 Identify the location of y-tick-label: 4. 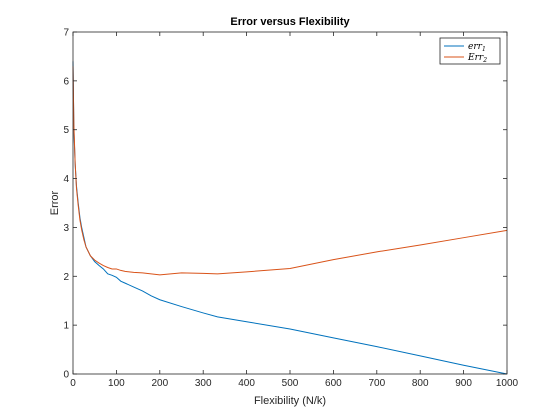
(66, 179).